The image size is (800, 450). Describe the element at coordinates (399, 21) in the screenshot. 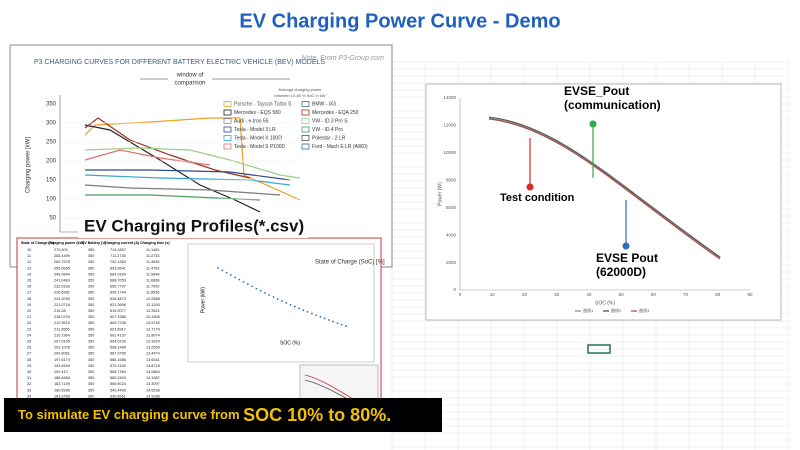

I see `slide-title: EV Charging Power Curve - Demo` at that location.